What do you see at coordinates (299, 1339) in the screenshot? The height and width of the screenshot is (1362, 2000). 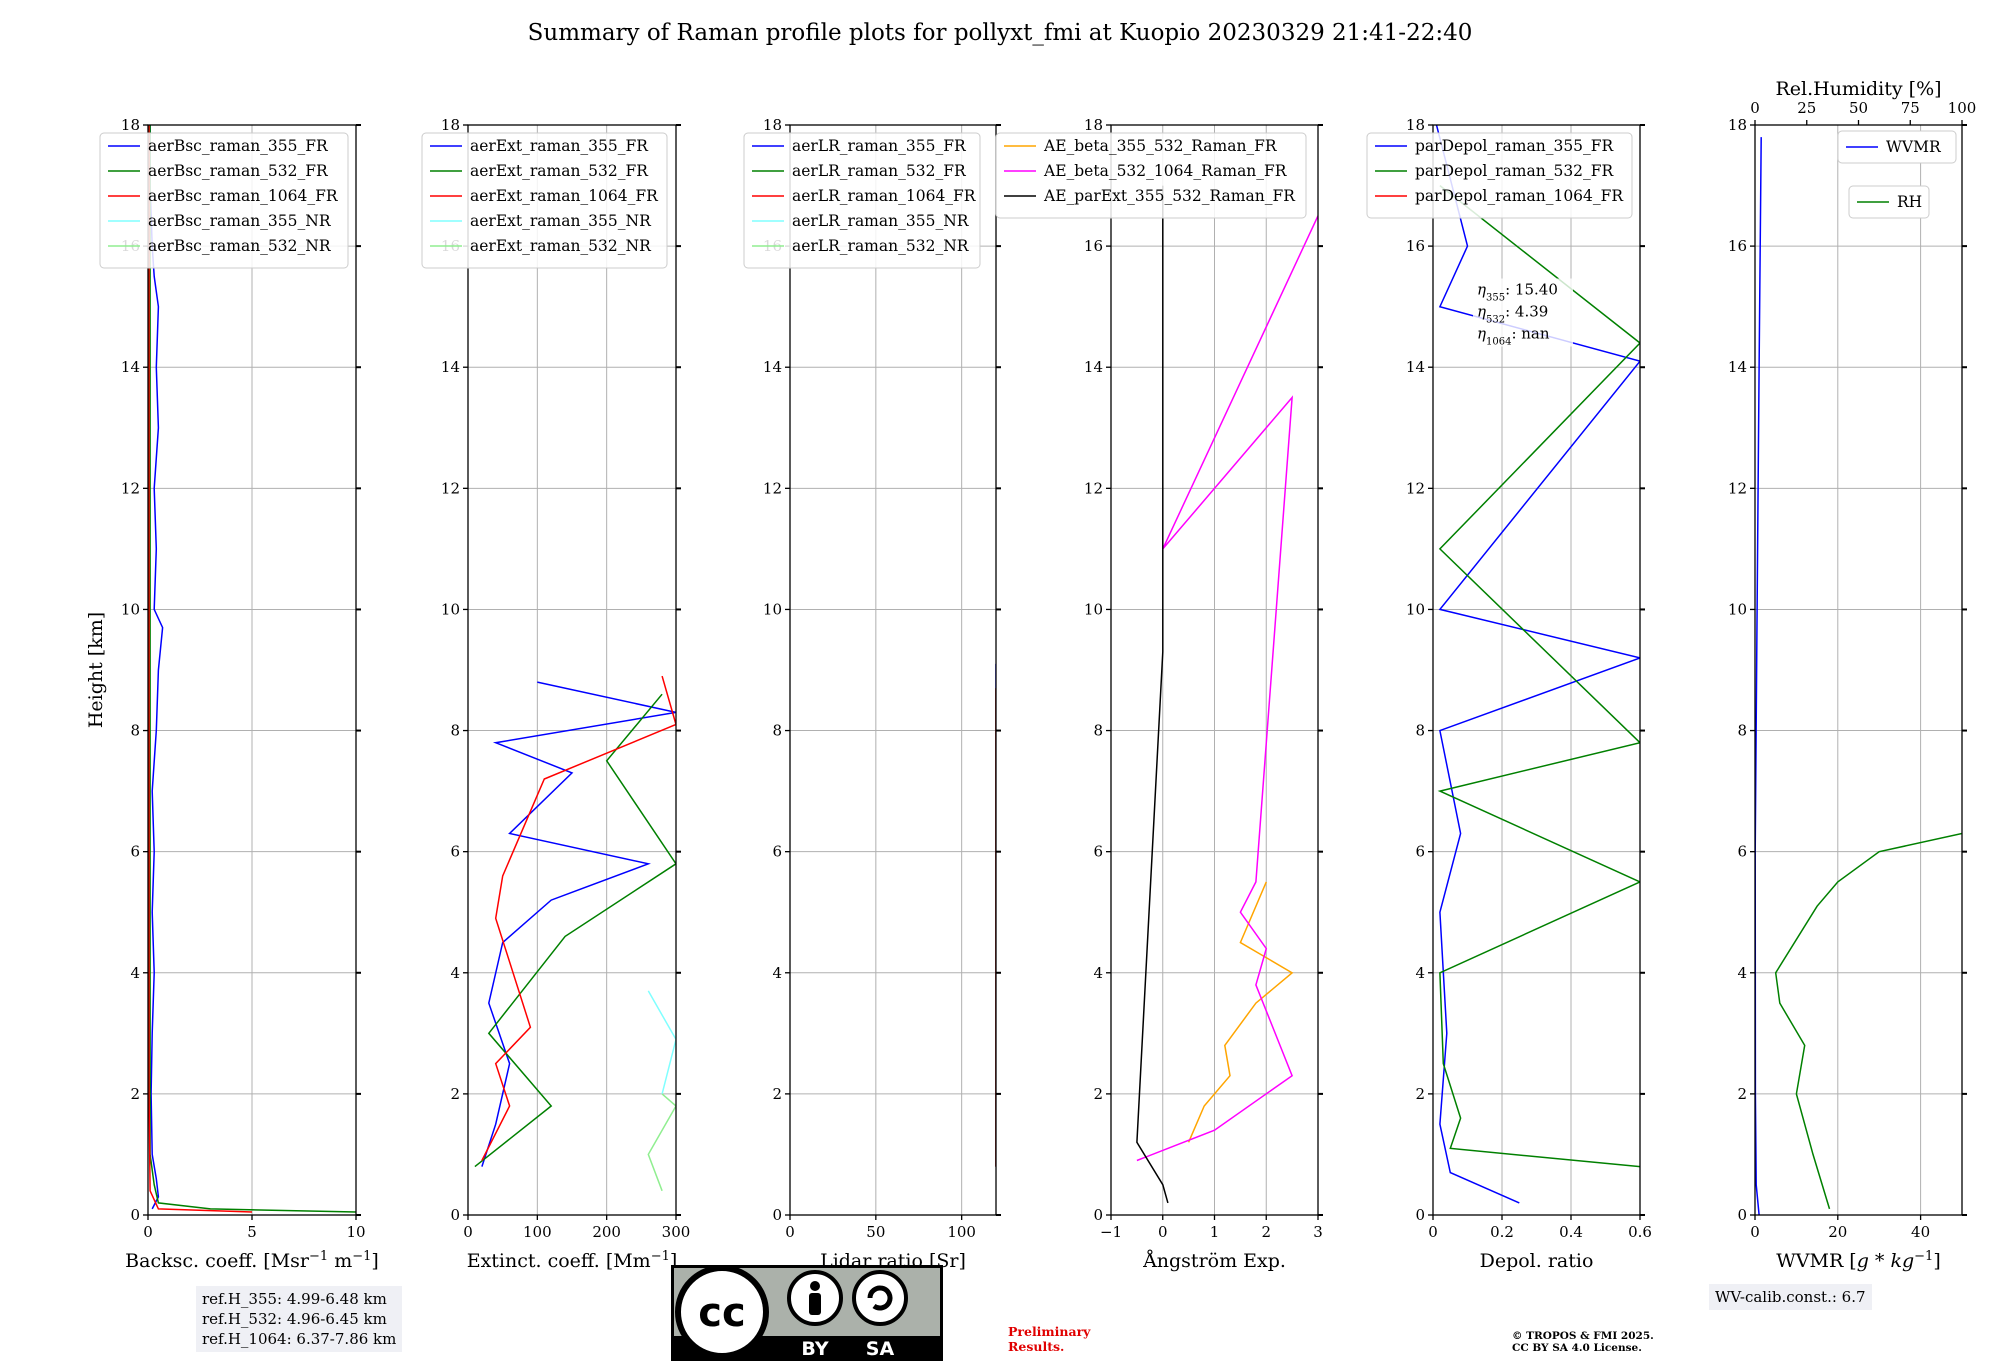 I see `ref-height-1064: ref.H_1064: 6.37-7.86 km` at bounding box center [299, 1339].